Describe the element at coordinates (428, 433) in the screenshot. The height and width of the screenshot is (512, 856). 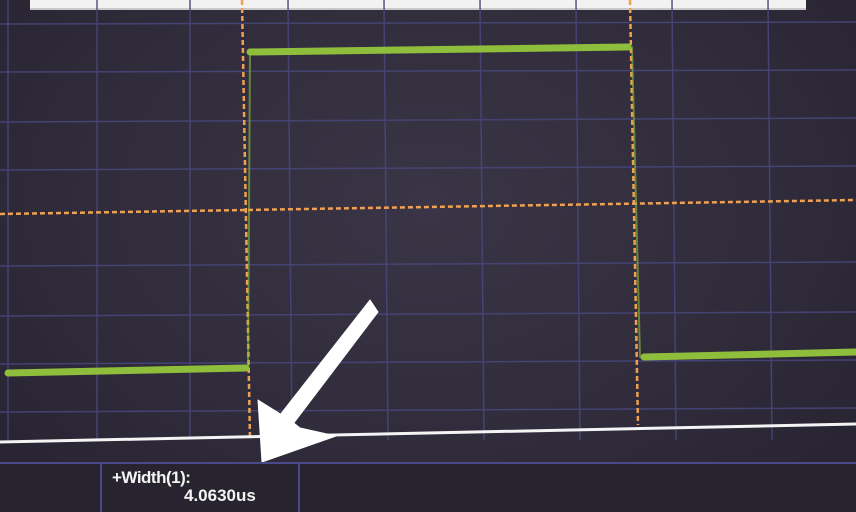
I see `screen-divider` at that location.